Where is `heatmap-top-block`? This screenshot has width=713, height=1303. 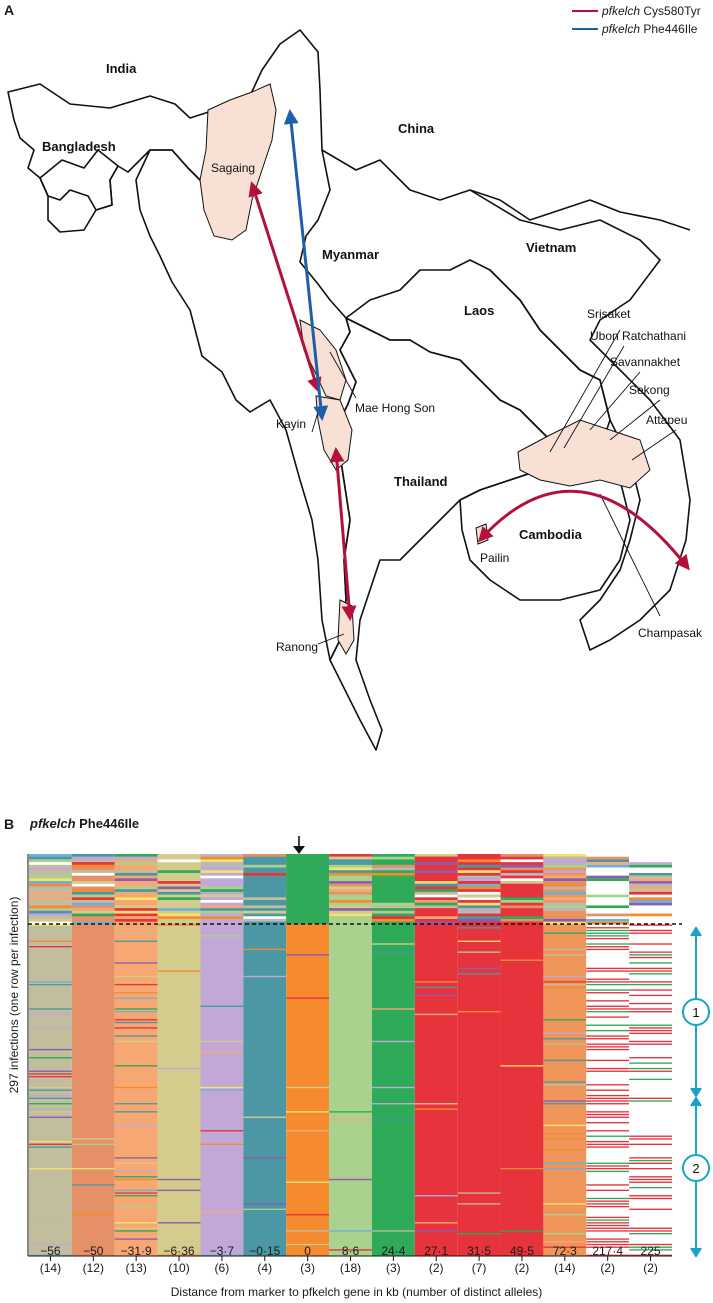 heatmap-top-block is located at coordinates (308, 889).